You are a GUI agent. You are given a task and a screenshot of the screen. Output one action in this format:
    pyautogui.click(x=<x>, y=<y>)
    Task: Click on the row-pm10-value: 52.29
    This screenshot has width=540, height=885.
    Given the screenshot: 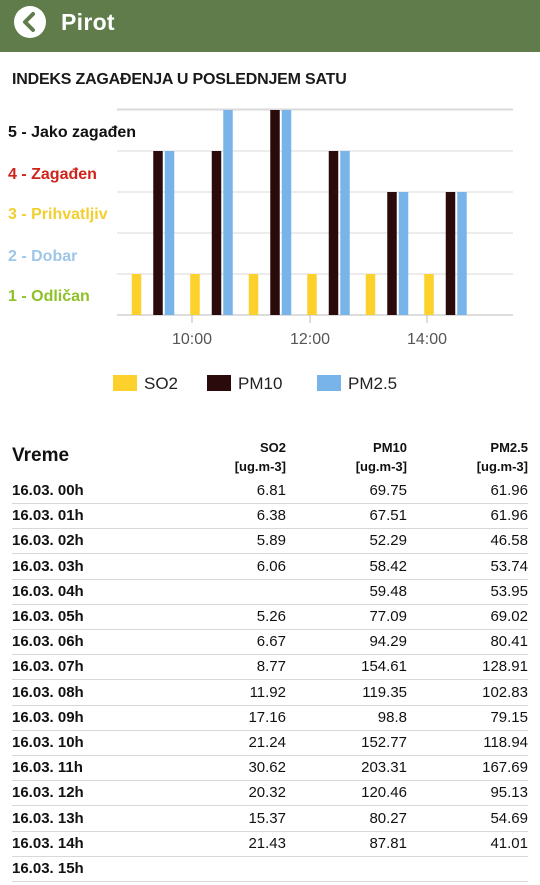 What is the action you would take?
    pyautogui.click(x=388, y=541)
    